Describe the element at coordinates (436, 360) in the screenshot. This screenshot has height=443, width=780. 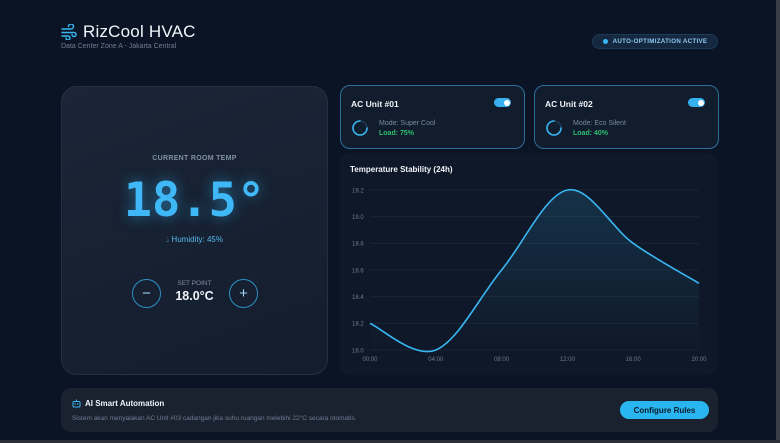
I see `x-tick-label: 04:00` at that location.